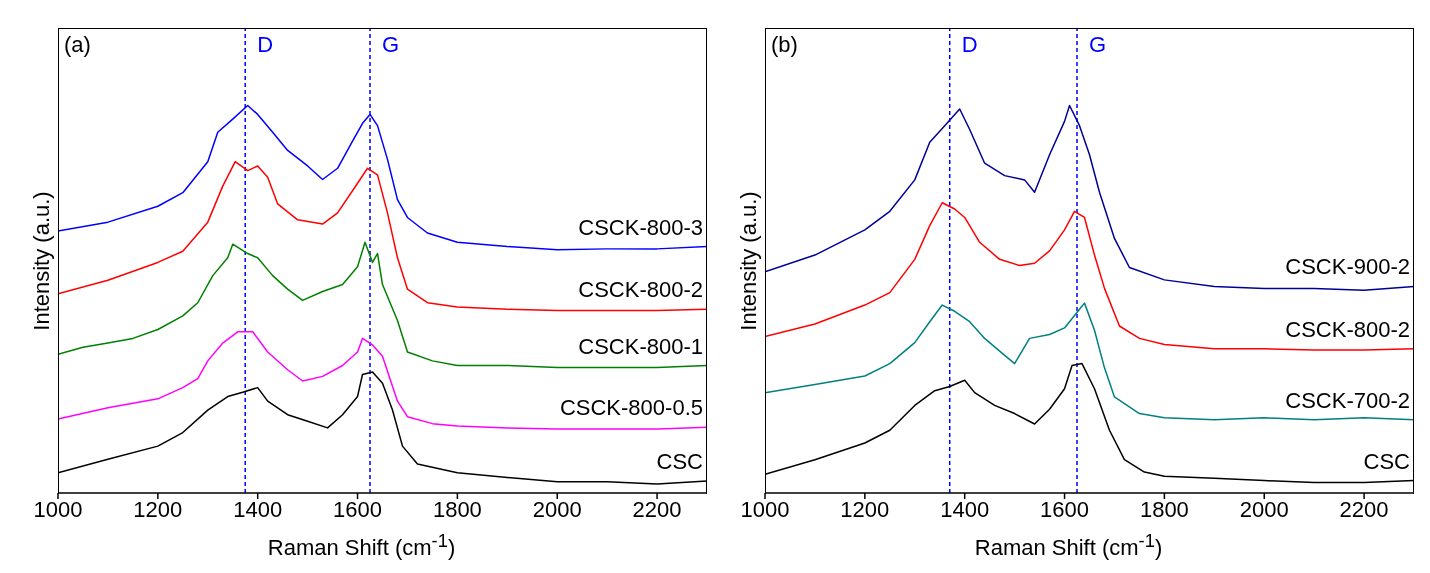  I want to click on series-label: CSCK-800-3, so click(640, 227).